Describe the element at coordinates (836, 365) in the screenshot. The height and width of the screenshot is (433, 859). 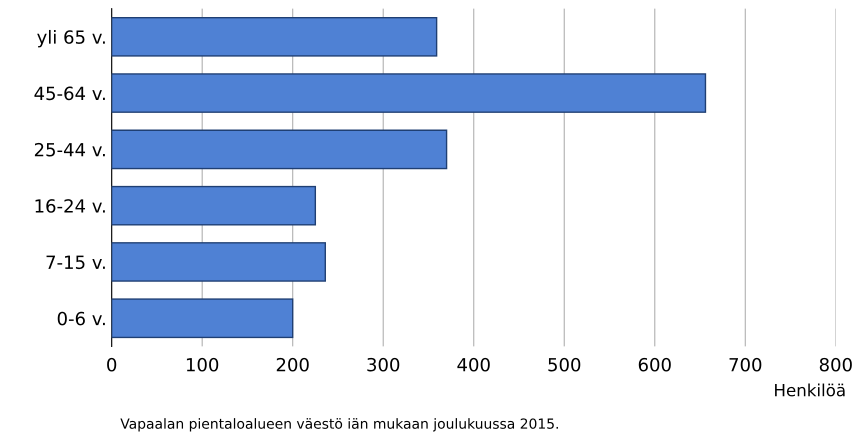
I see `x-tick-label: 800` at that location.